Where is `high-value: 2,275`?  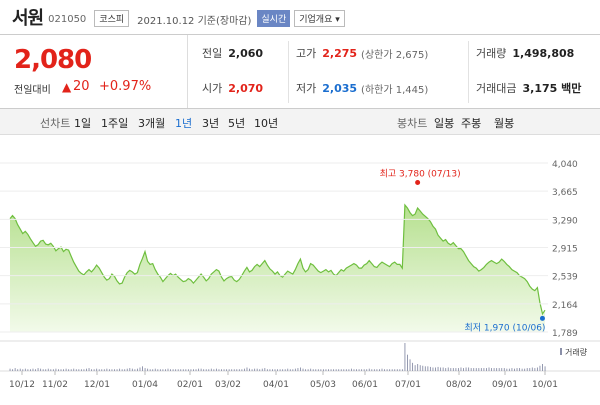
high-value: 2,275 is located at coordinates (340, 53).